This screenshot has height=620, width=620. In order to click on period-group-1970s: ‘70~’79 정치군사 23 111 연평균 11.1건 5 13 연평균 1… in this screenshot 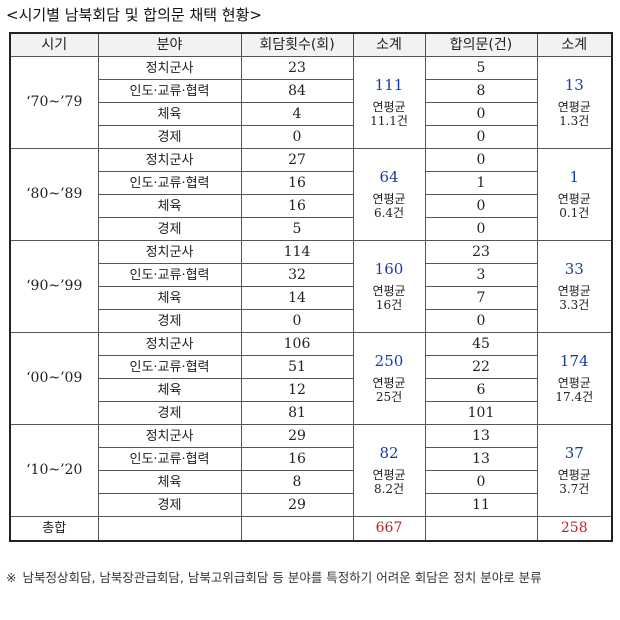, I will do `click(311, 102)`.